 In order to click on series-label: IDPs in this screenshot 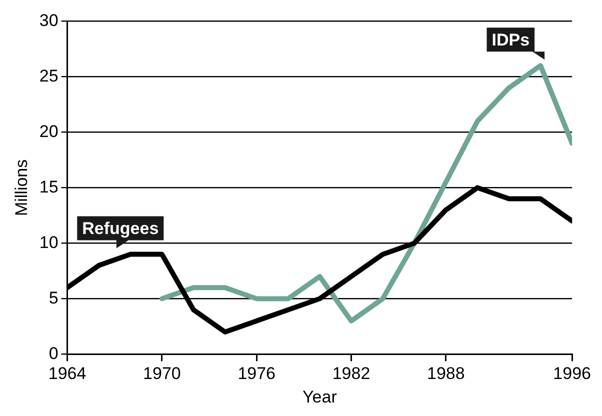, I will do `click(511, 40)`.